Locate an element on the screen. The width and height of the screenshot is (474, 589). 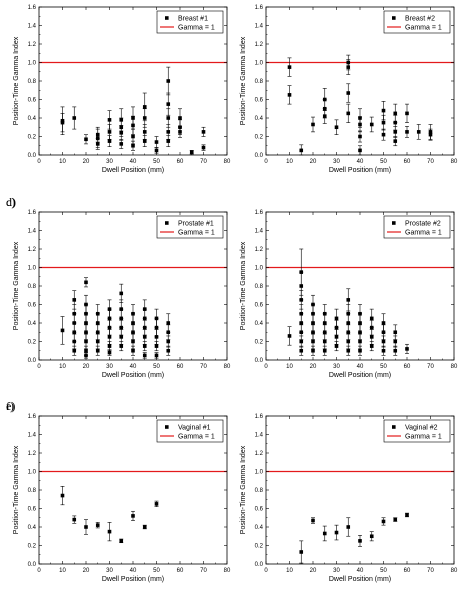
legend: Breast #2 Gamma = 1 is located at coordinates (417, 22).